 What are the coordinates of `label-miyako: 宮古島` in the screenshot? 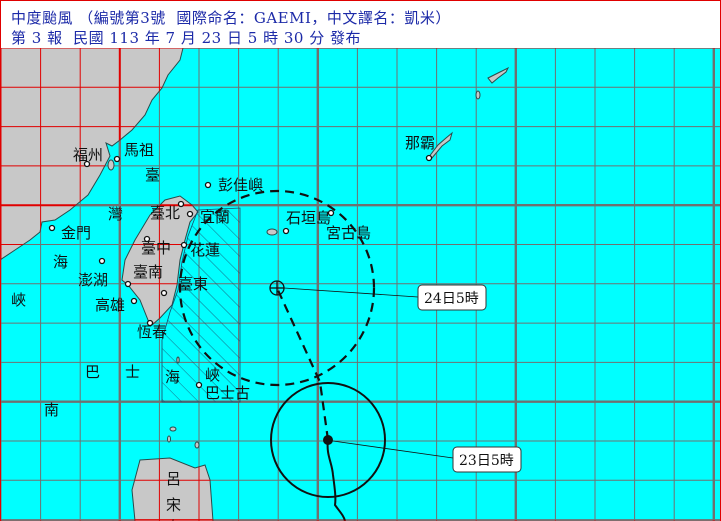 It's located at (348, 233).